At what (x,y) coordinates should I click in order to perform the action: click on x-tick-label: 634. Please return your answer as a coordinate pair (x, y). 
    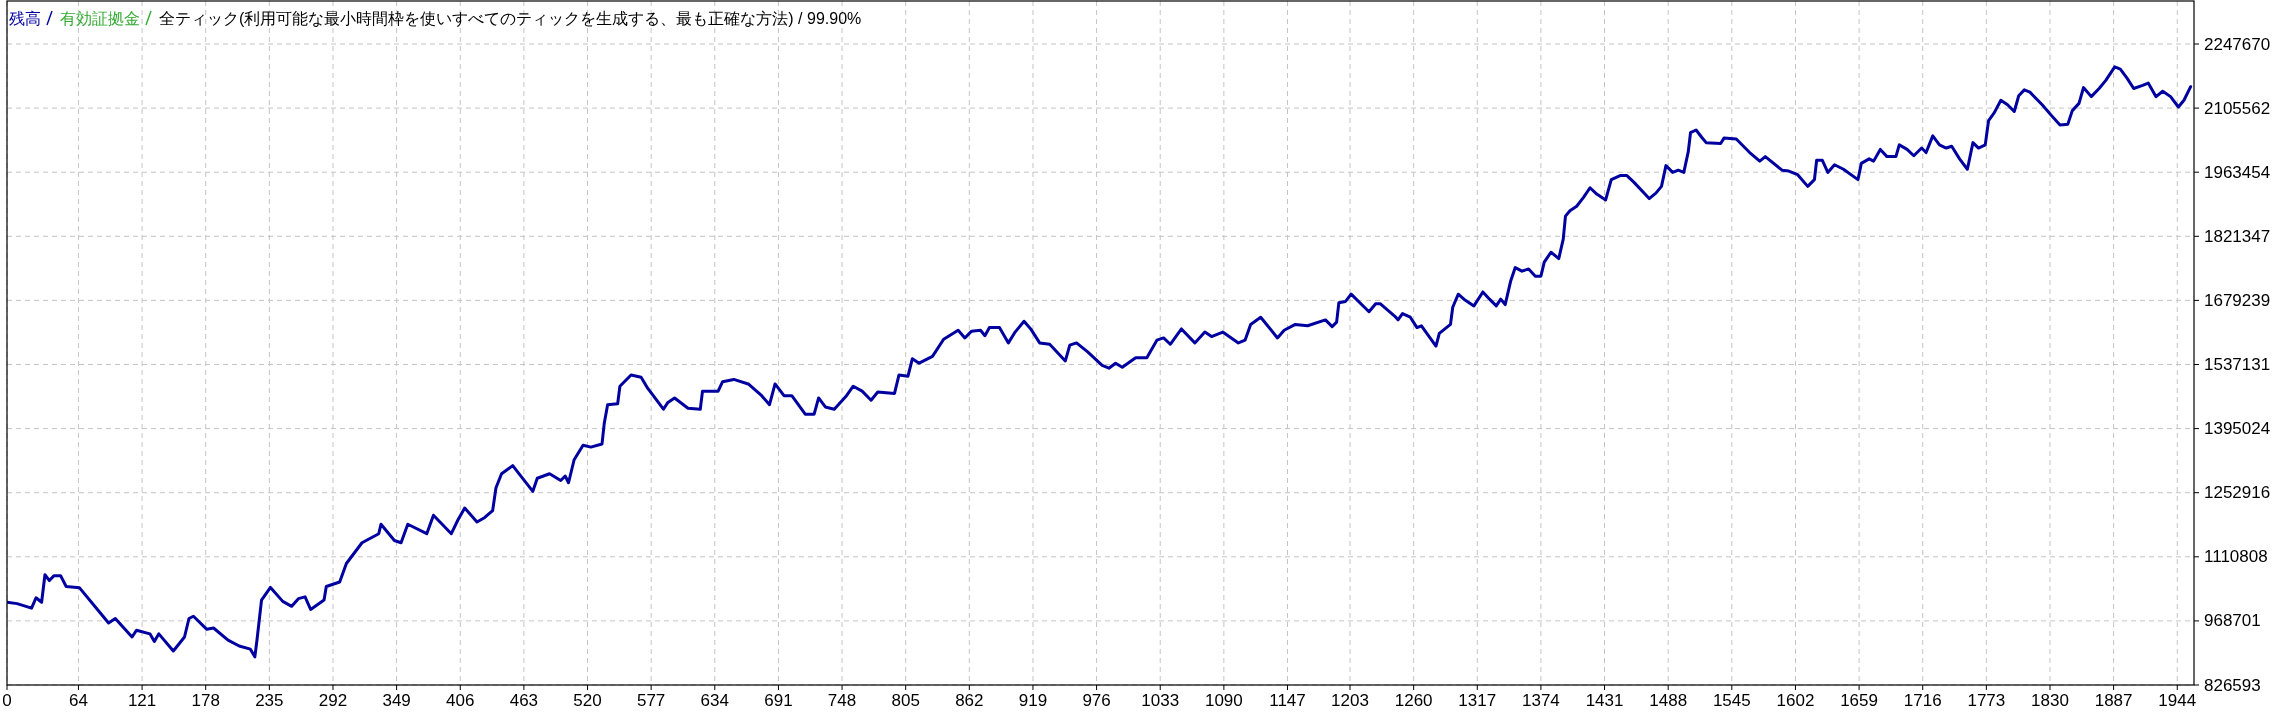
    Looking at the image, I should click on (714, 700).